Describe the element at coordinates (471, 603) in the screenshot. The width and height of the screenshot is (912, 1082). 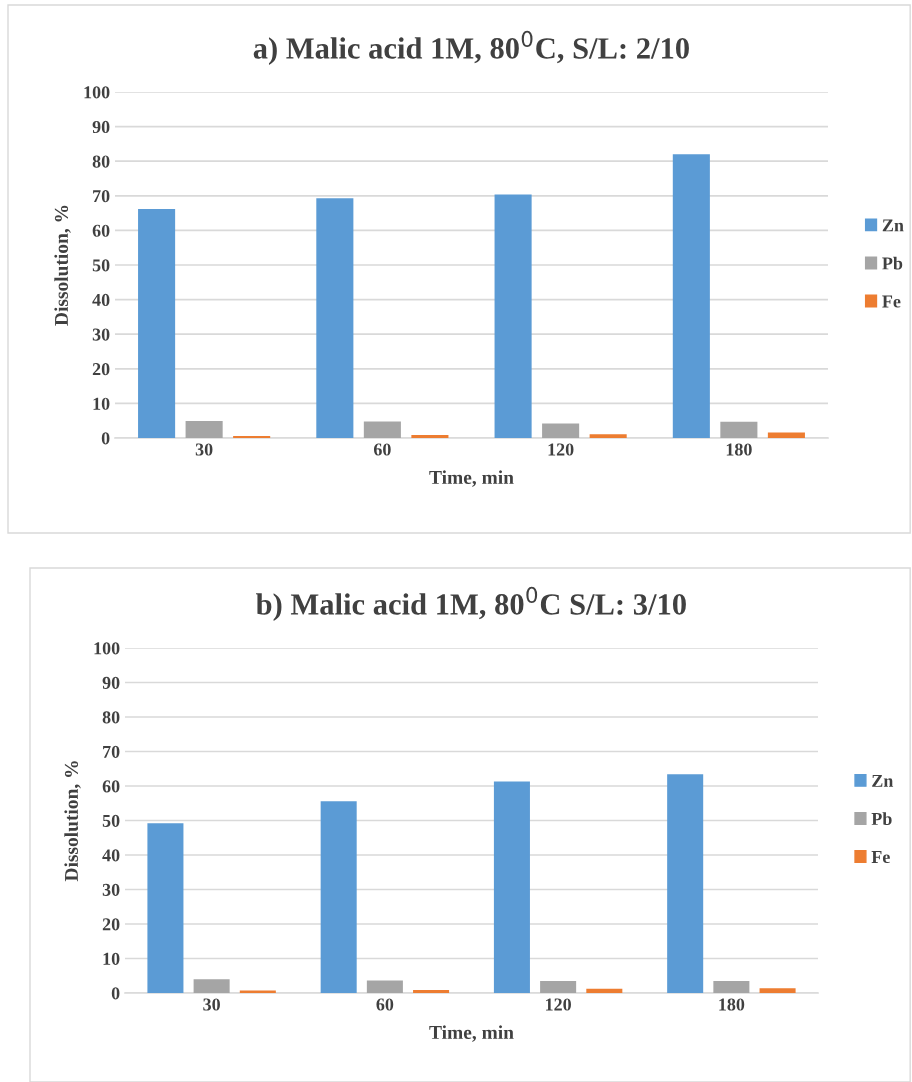
I see `chart-title: b) Malic acid 1M, 80$^{0}$C S/L: 3/10` at that location.